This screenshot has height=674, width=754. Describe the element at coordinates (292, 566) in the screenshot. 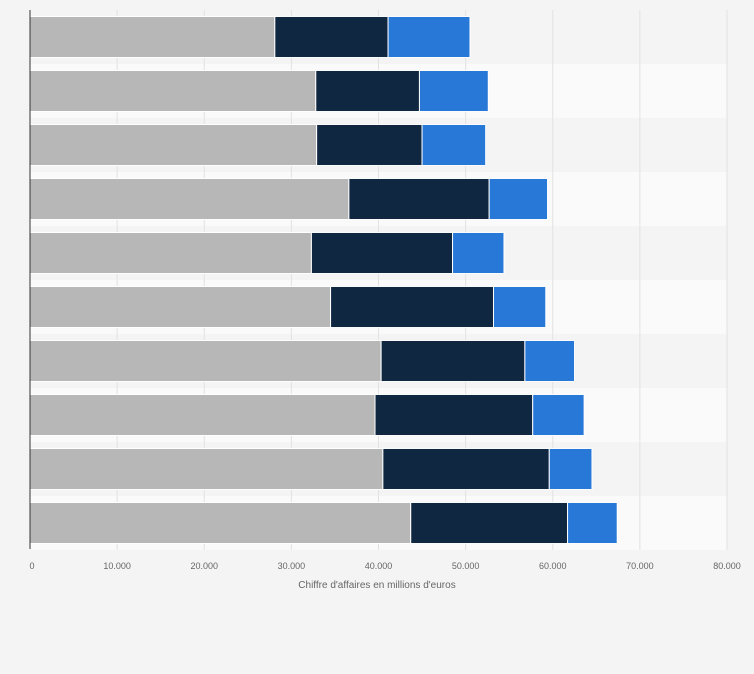

I see `x-tick-label: 30.000` at that location.